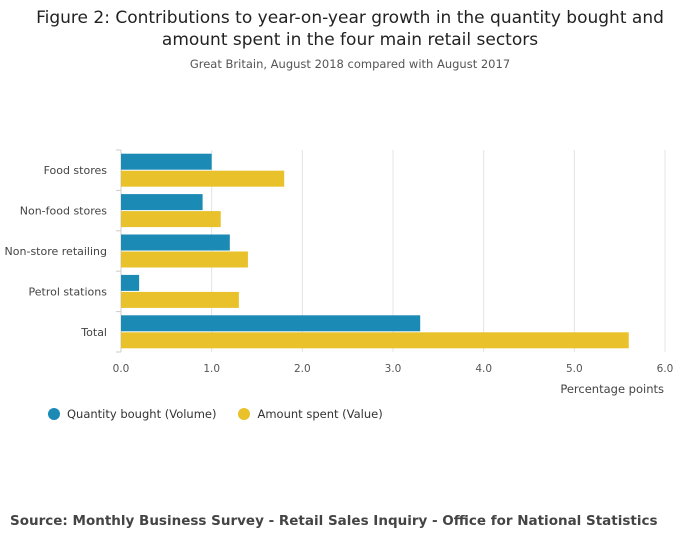  I want to click on x-tick-label: 2.0, so click(302, 369).